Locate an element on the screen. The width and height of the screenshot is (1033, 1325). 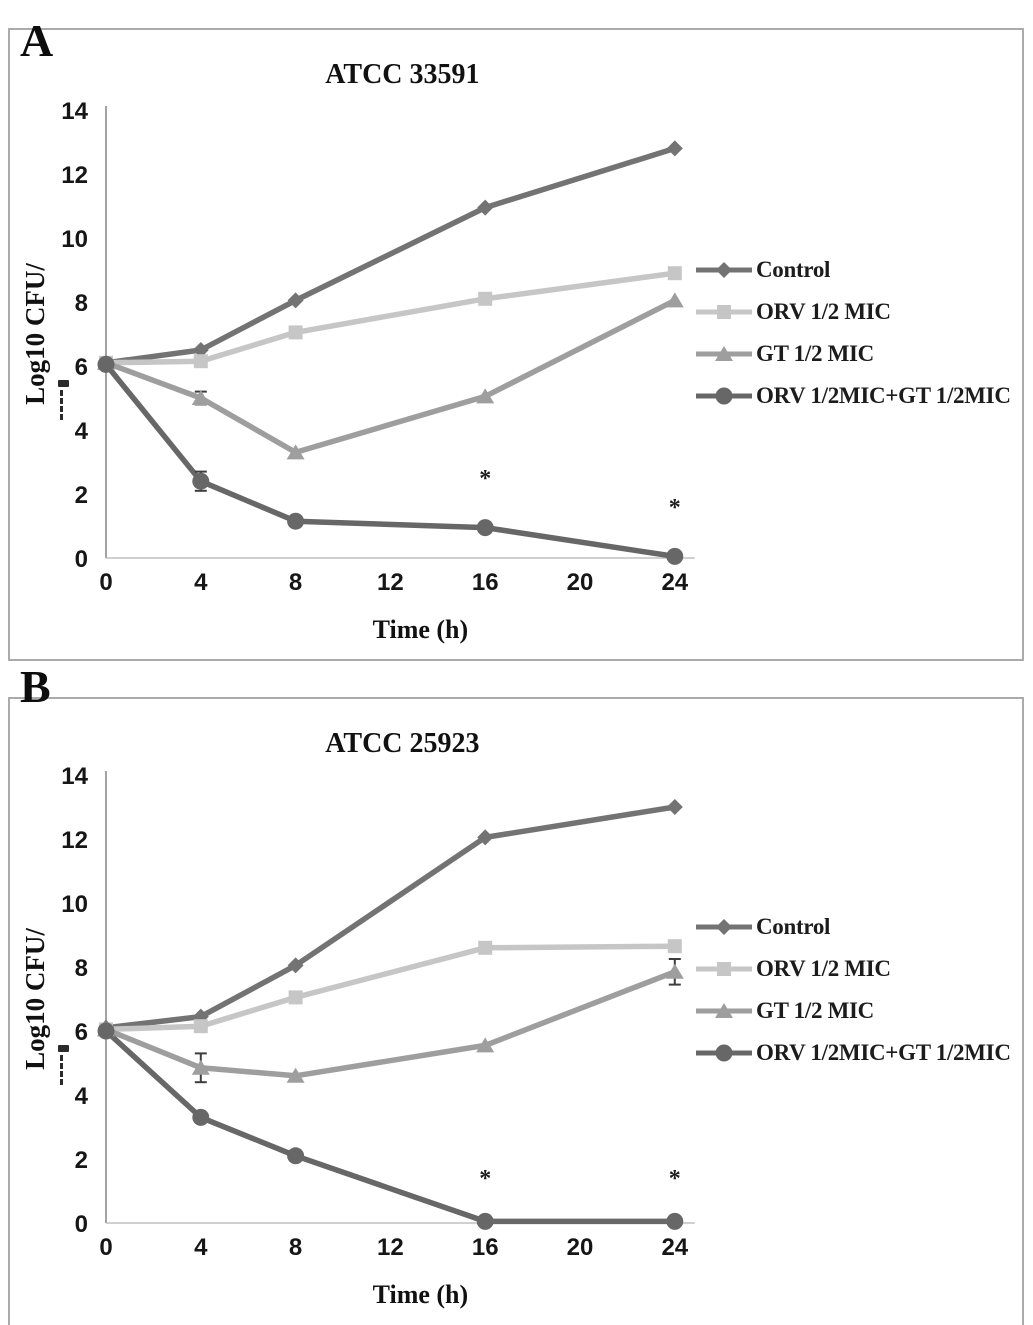
legend-item: ORV 1/2MIC+GT 1/2MIC is located at coordinates (852, 1053).